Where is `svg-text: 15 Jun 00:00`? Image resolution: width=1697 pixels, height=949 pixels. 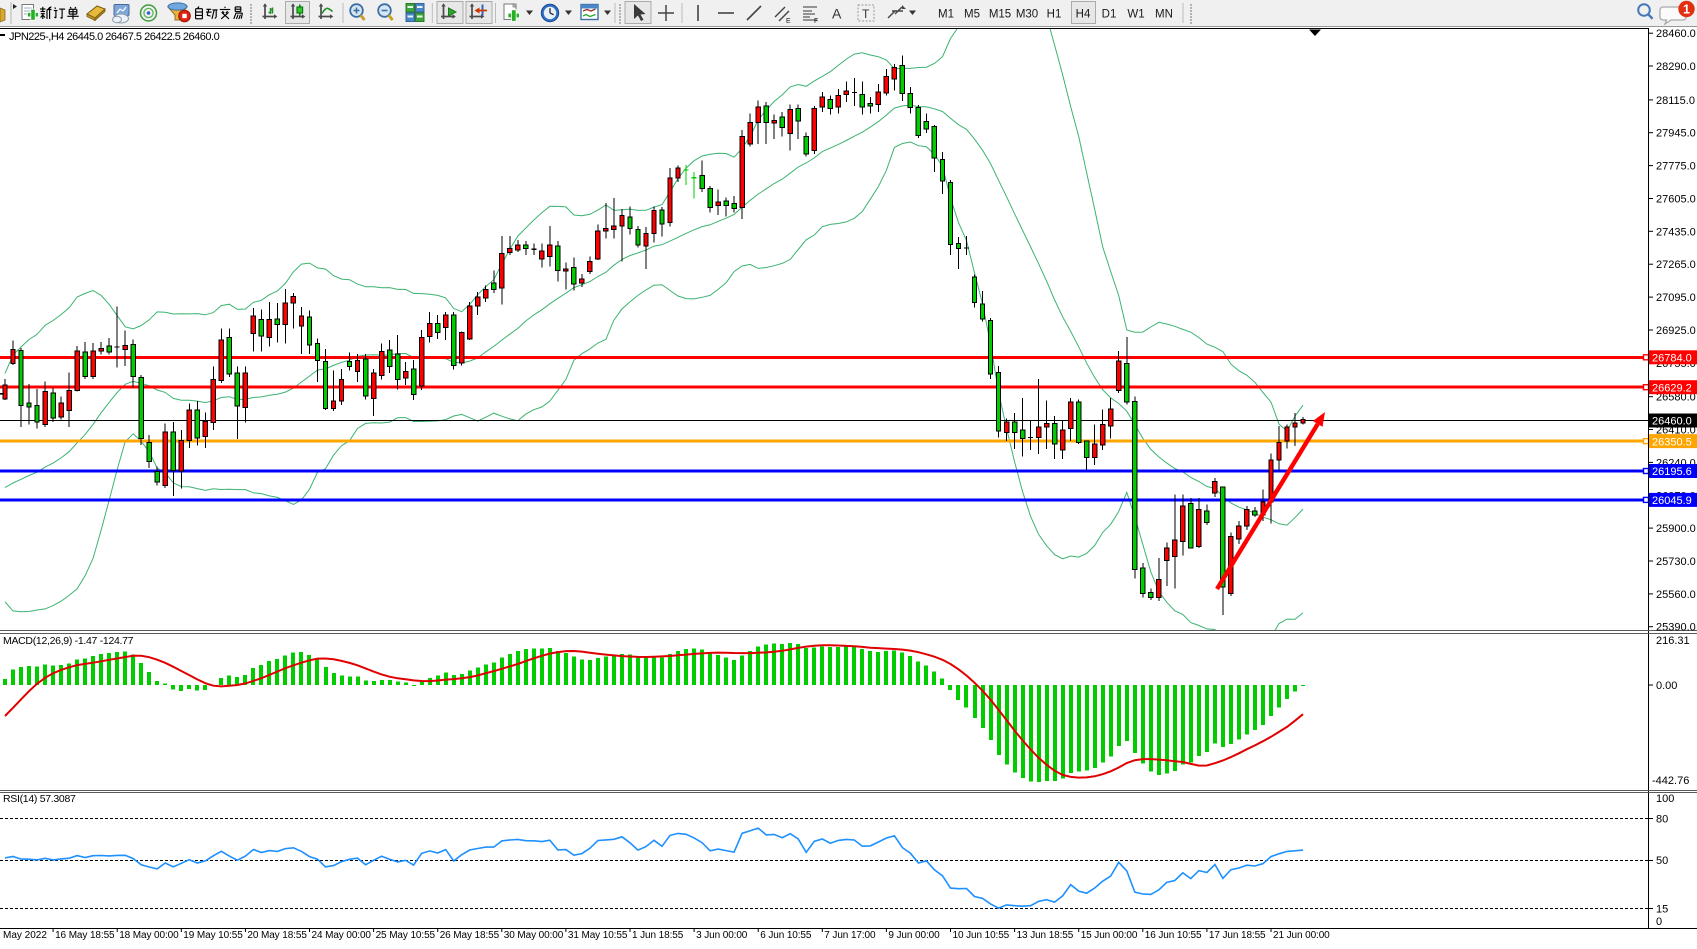 svg-text: 15 Jun 00:00 is located at coordinates (1109, 935).